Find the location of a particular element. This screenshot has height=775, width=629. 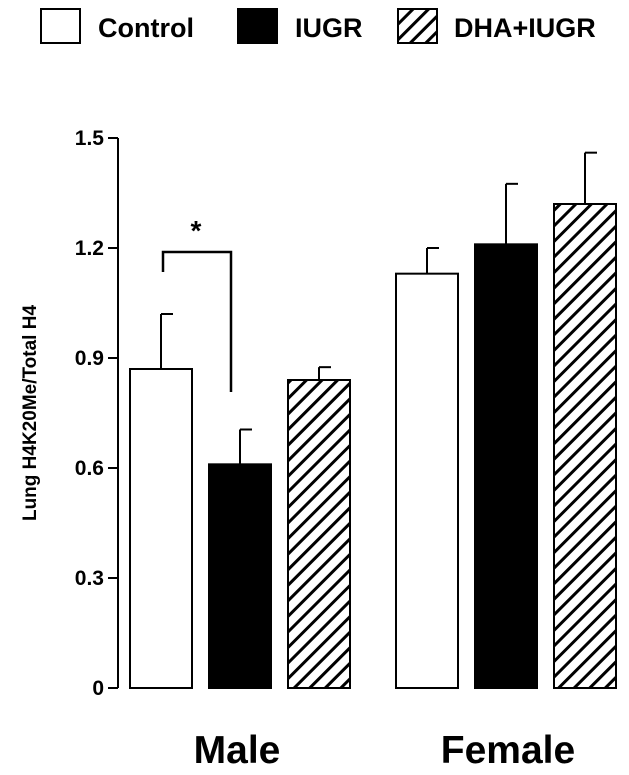

category-label-male: Male is located at coordinates (237, 750).